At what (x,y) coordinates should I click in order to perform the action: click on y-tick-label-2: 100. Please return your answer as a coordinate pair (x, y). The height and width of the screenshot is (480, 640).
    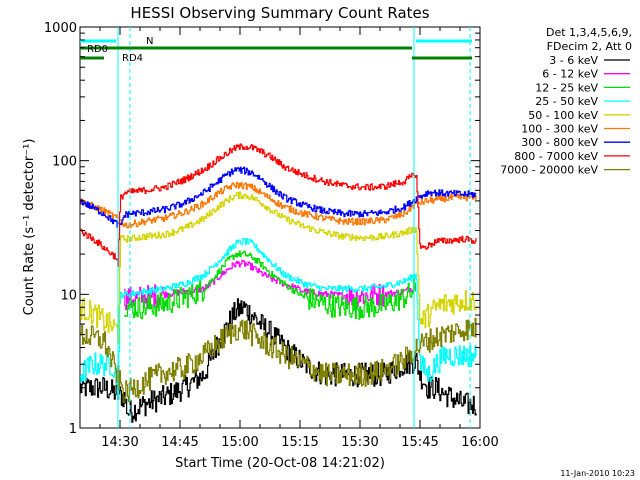
    Looking at the image, I should click on (64, 162).